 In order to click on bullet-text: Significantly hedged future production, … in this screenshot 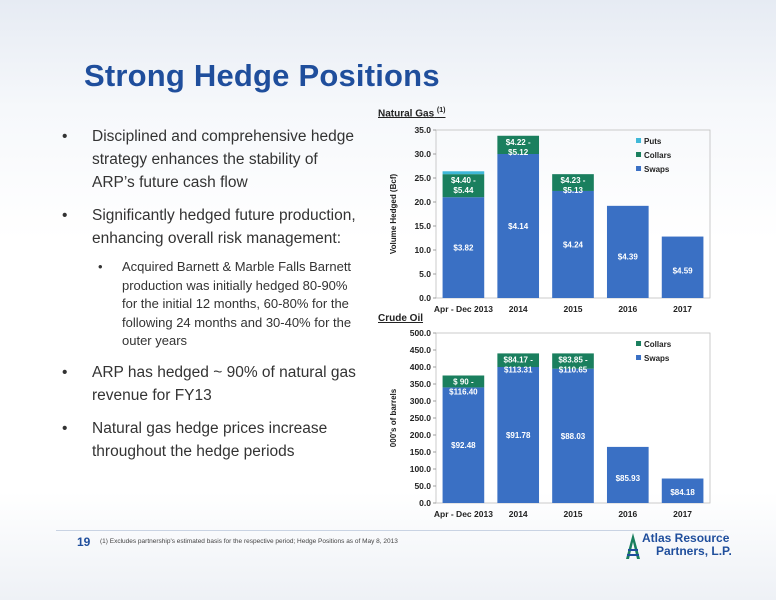, I will do `click(224, 227)`.